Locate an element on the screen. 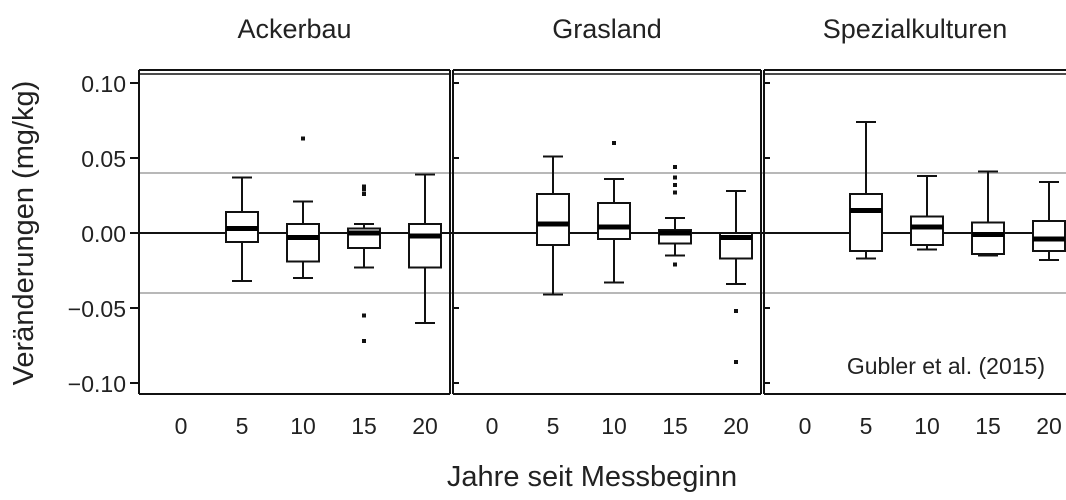 The image size is (1066, 500). panel-title: Spezialkulturen is located at coordinates (915, 29).